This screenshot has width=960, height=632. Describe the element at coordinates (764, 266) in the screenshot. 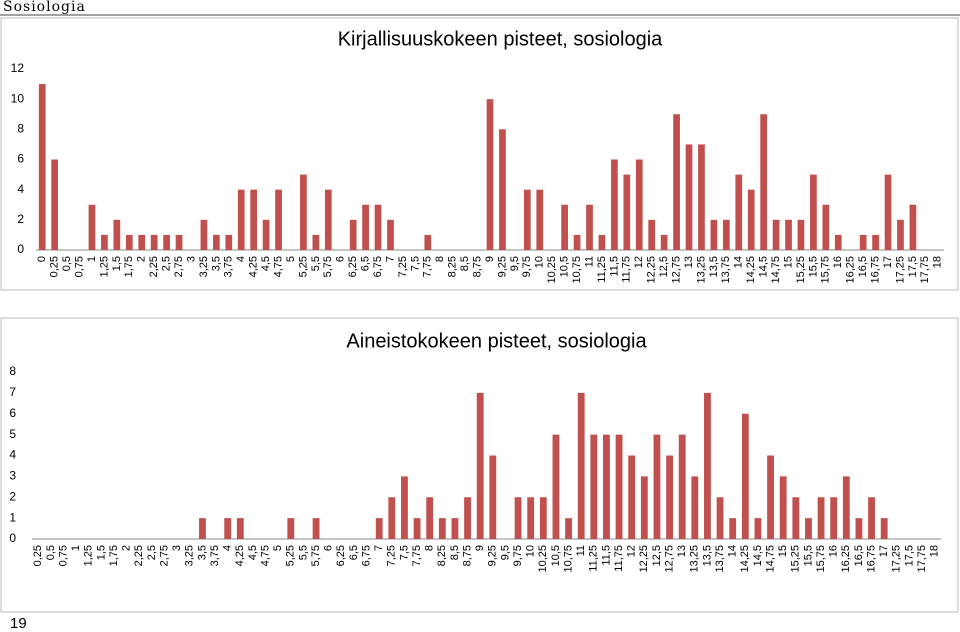

I see `x-tick-label: 14,5` at that location.